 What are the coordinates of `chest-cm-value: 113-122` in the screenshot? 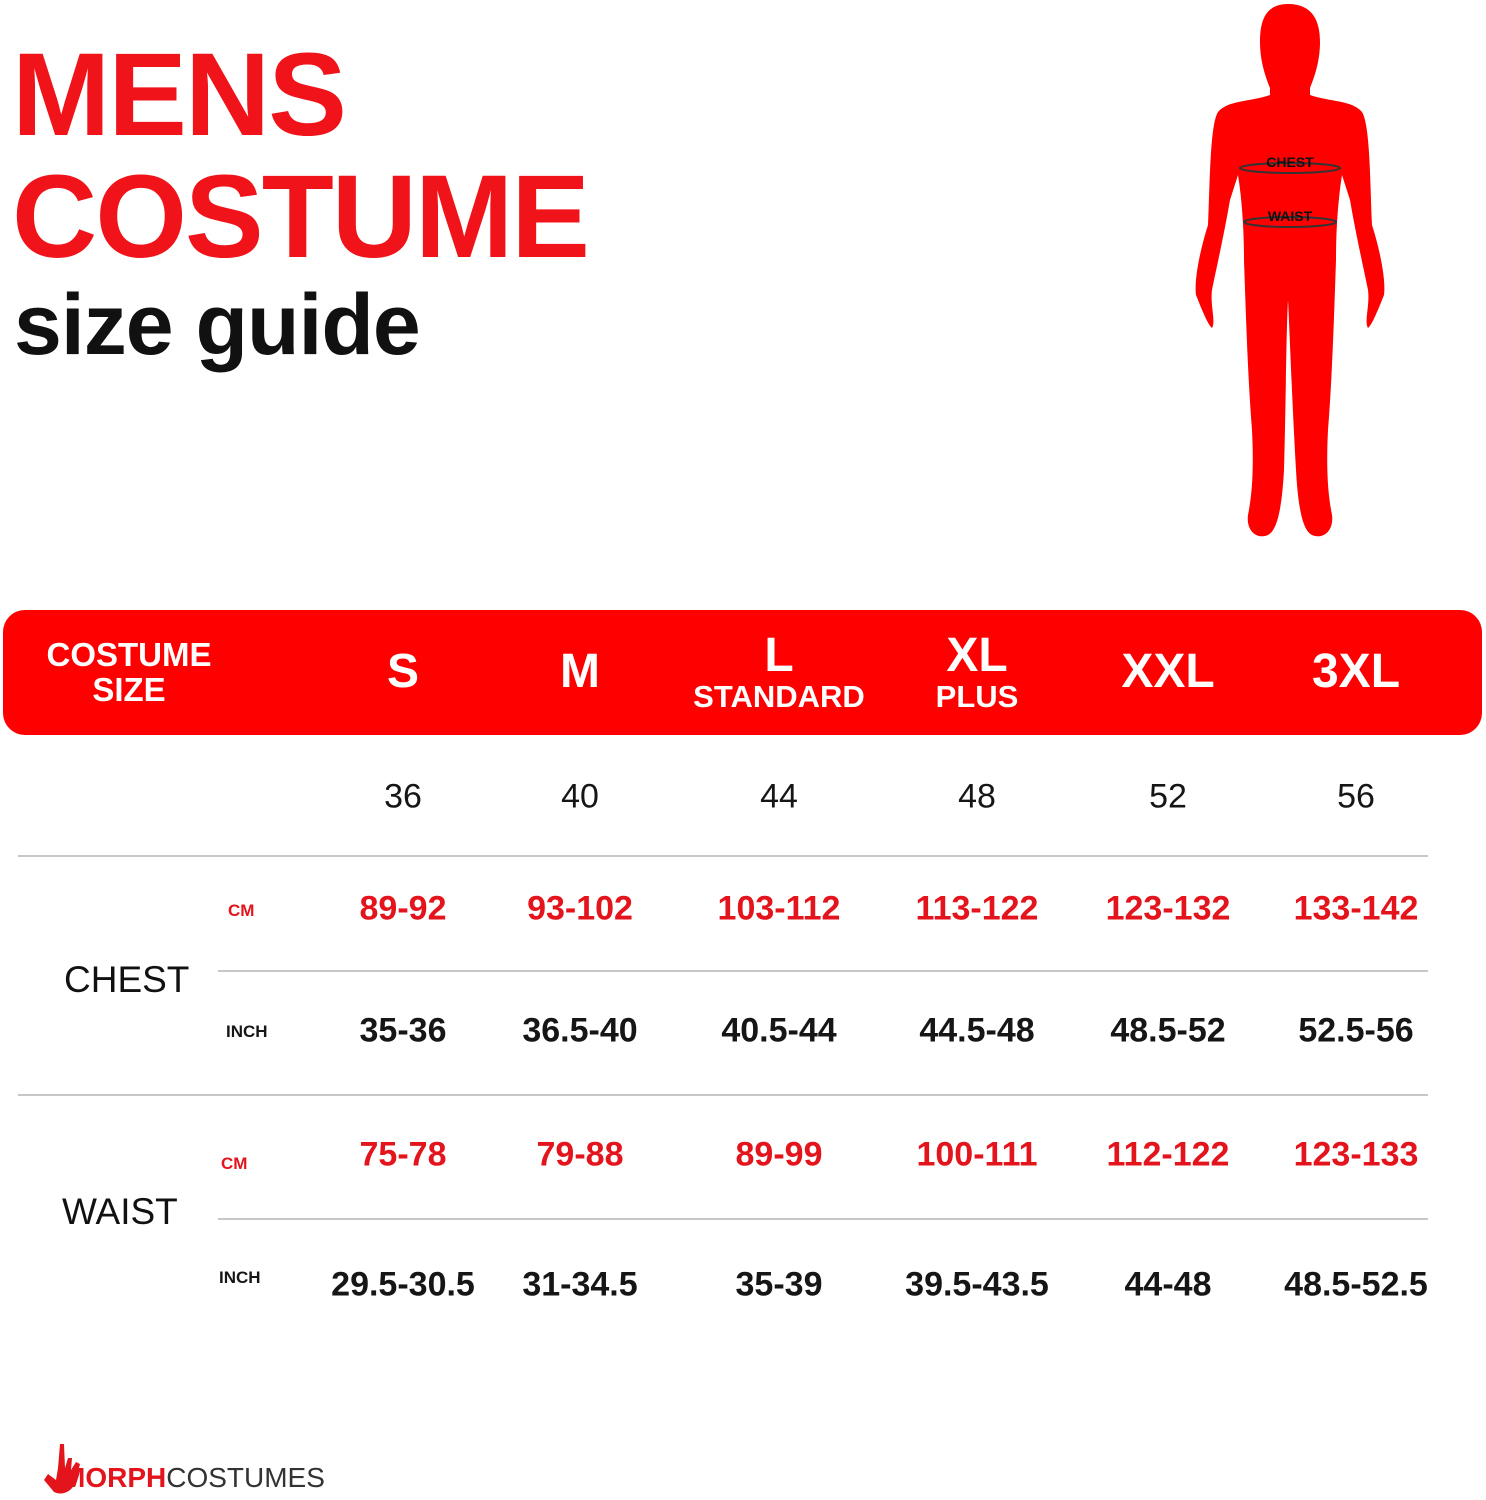 It's located at (977, 908).